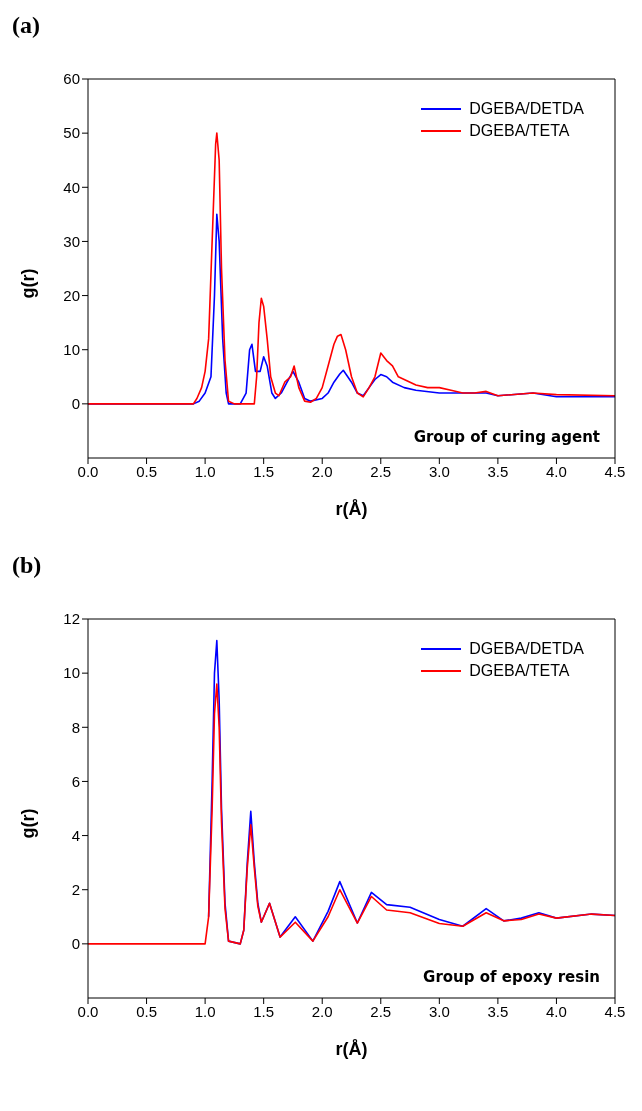 The image size is (642, 1111). Describe the element at coordinates (75, 835) in the screenshot. I see `y-tick-label: 4` at that location.